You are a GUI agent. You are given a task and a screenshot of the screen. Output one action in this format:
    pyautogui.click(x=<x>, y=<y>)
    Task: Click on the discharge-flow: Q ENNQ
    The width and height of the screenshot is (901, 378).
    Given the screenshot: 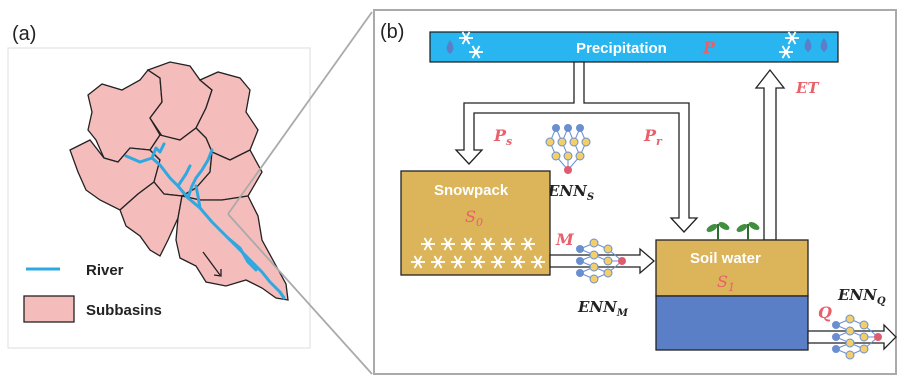 What is the action you would take?
    pyautogui.click(x=852, y=323)
    